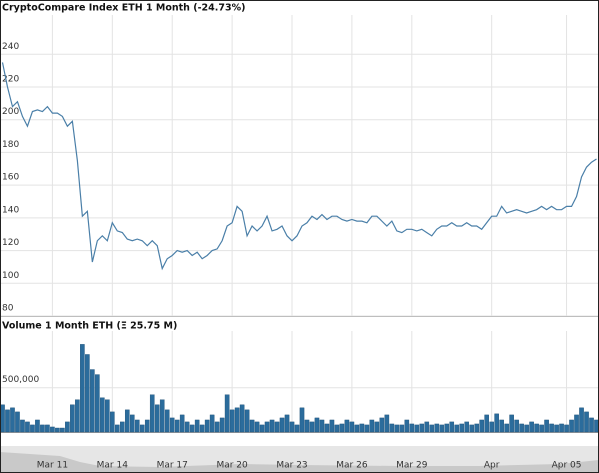 The width and height of the screenshot is (599, 473). What do you see at coordinates (10, 79) in the screenshot?
I see `y-tick-label: 220` at bounding box center [10, 79].